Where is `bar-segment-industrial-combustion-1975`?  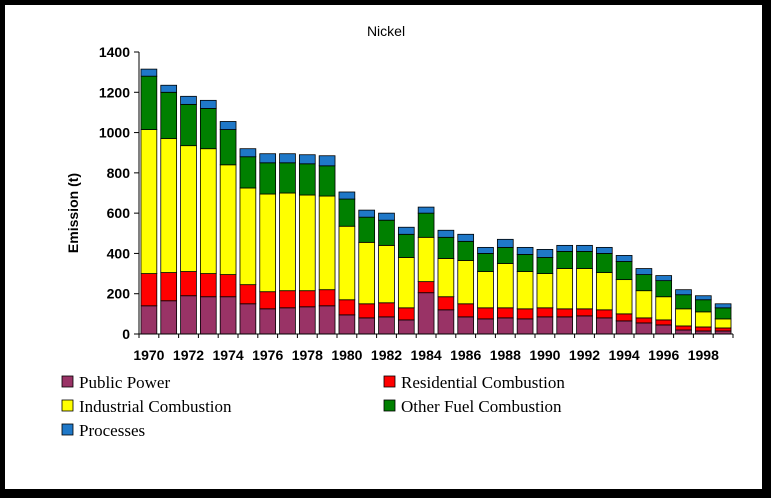 bar-segment-industrial-combustion-1975 is located at coordinates (248, 236).